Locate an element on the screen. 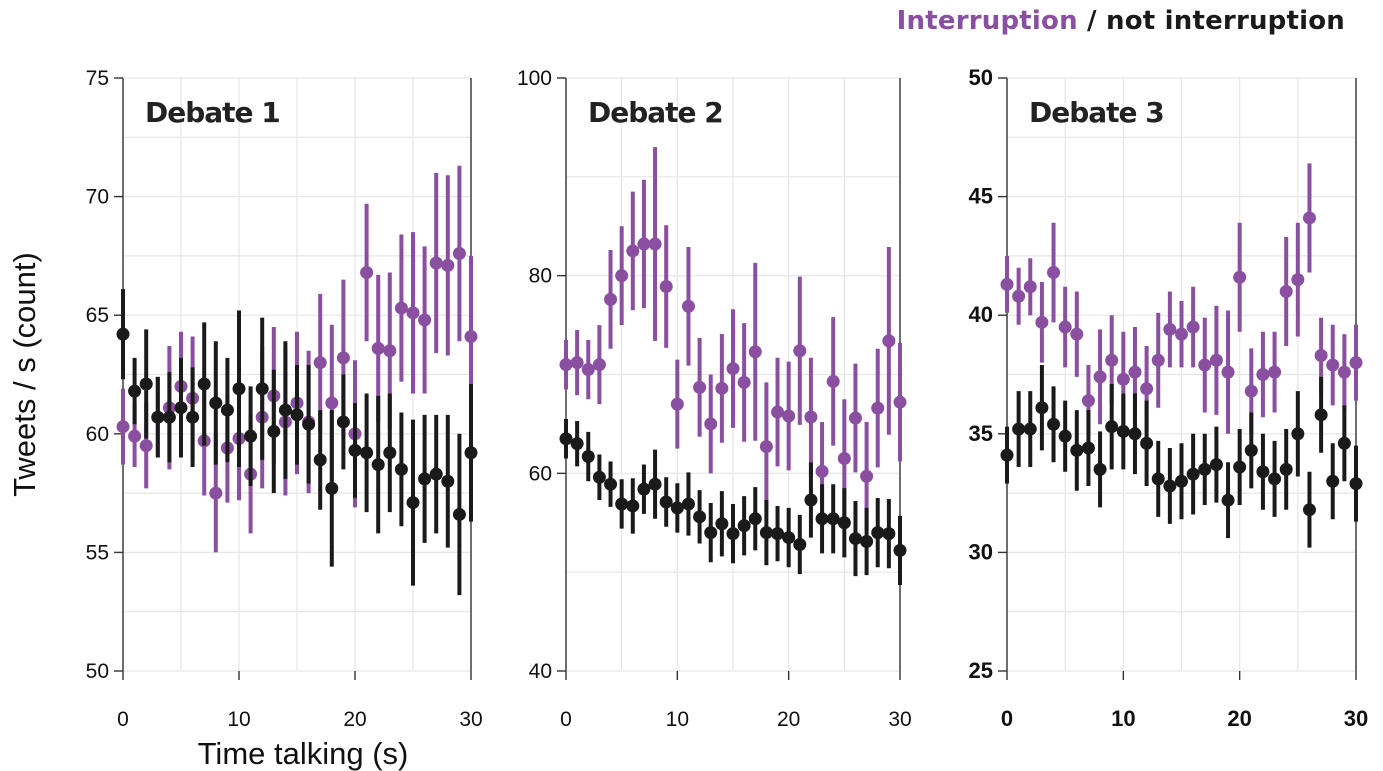  legend-not-interruption-label: not interruption is located at coordinates (1225, 21).